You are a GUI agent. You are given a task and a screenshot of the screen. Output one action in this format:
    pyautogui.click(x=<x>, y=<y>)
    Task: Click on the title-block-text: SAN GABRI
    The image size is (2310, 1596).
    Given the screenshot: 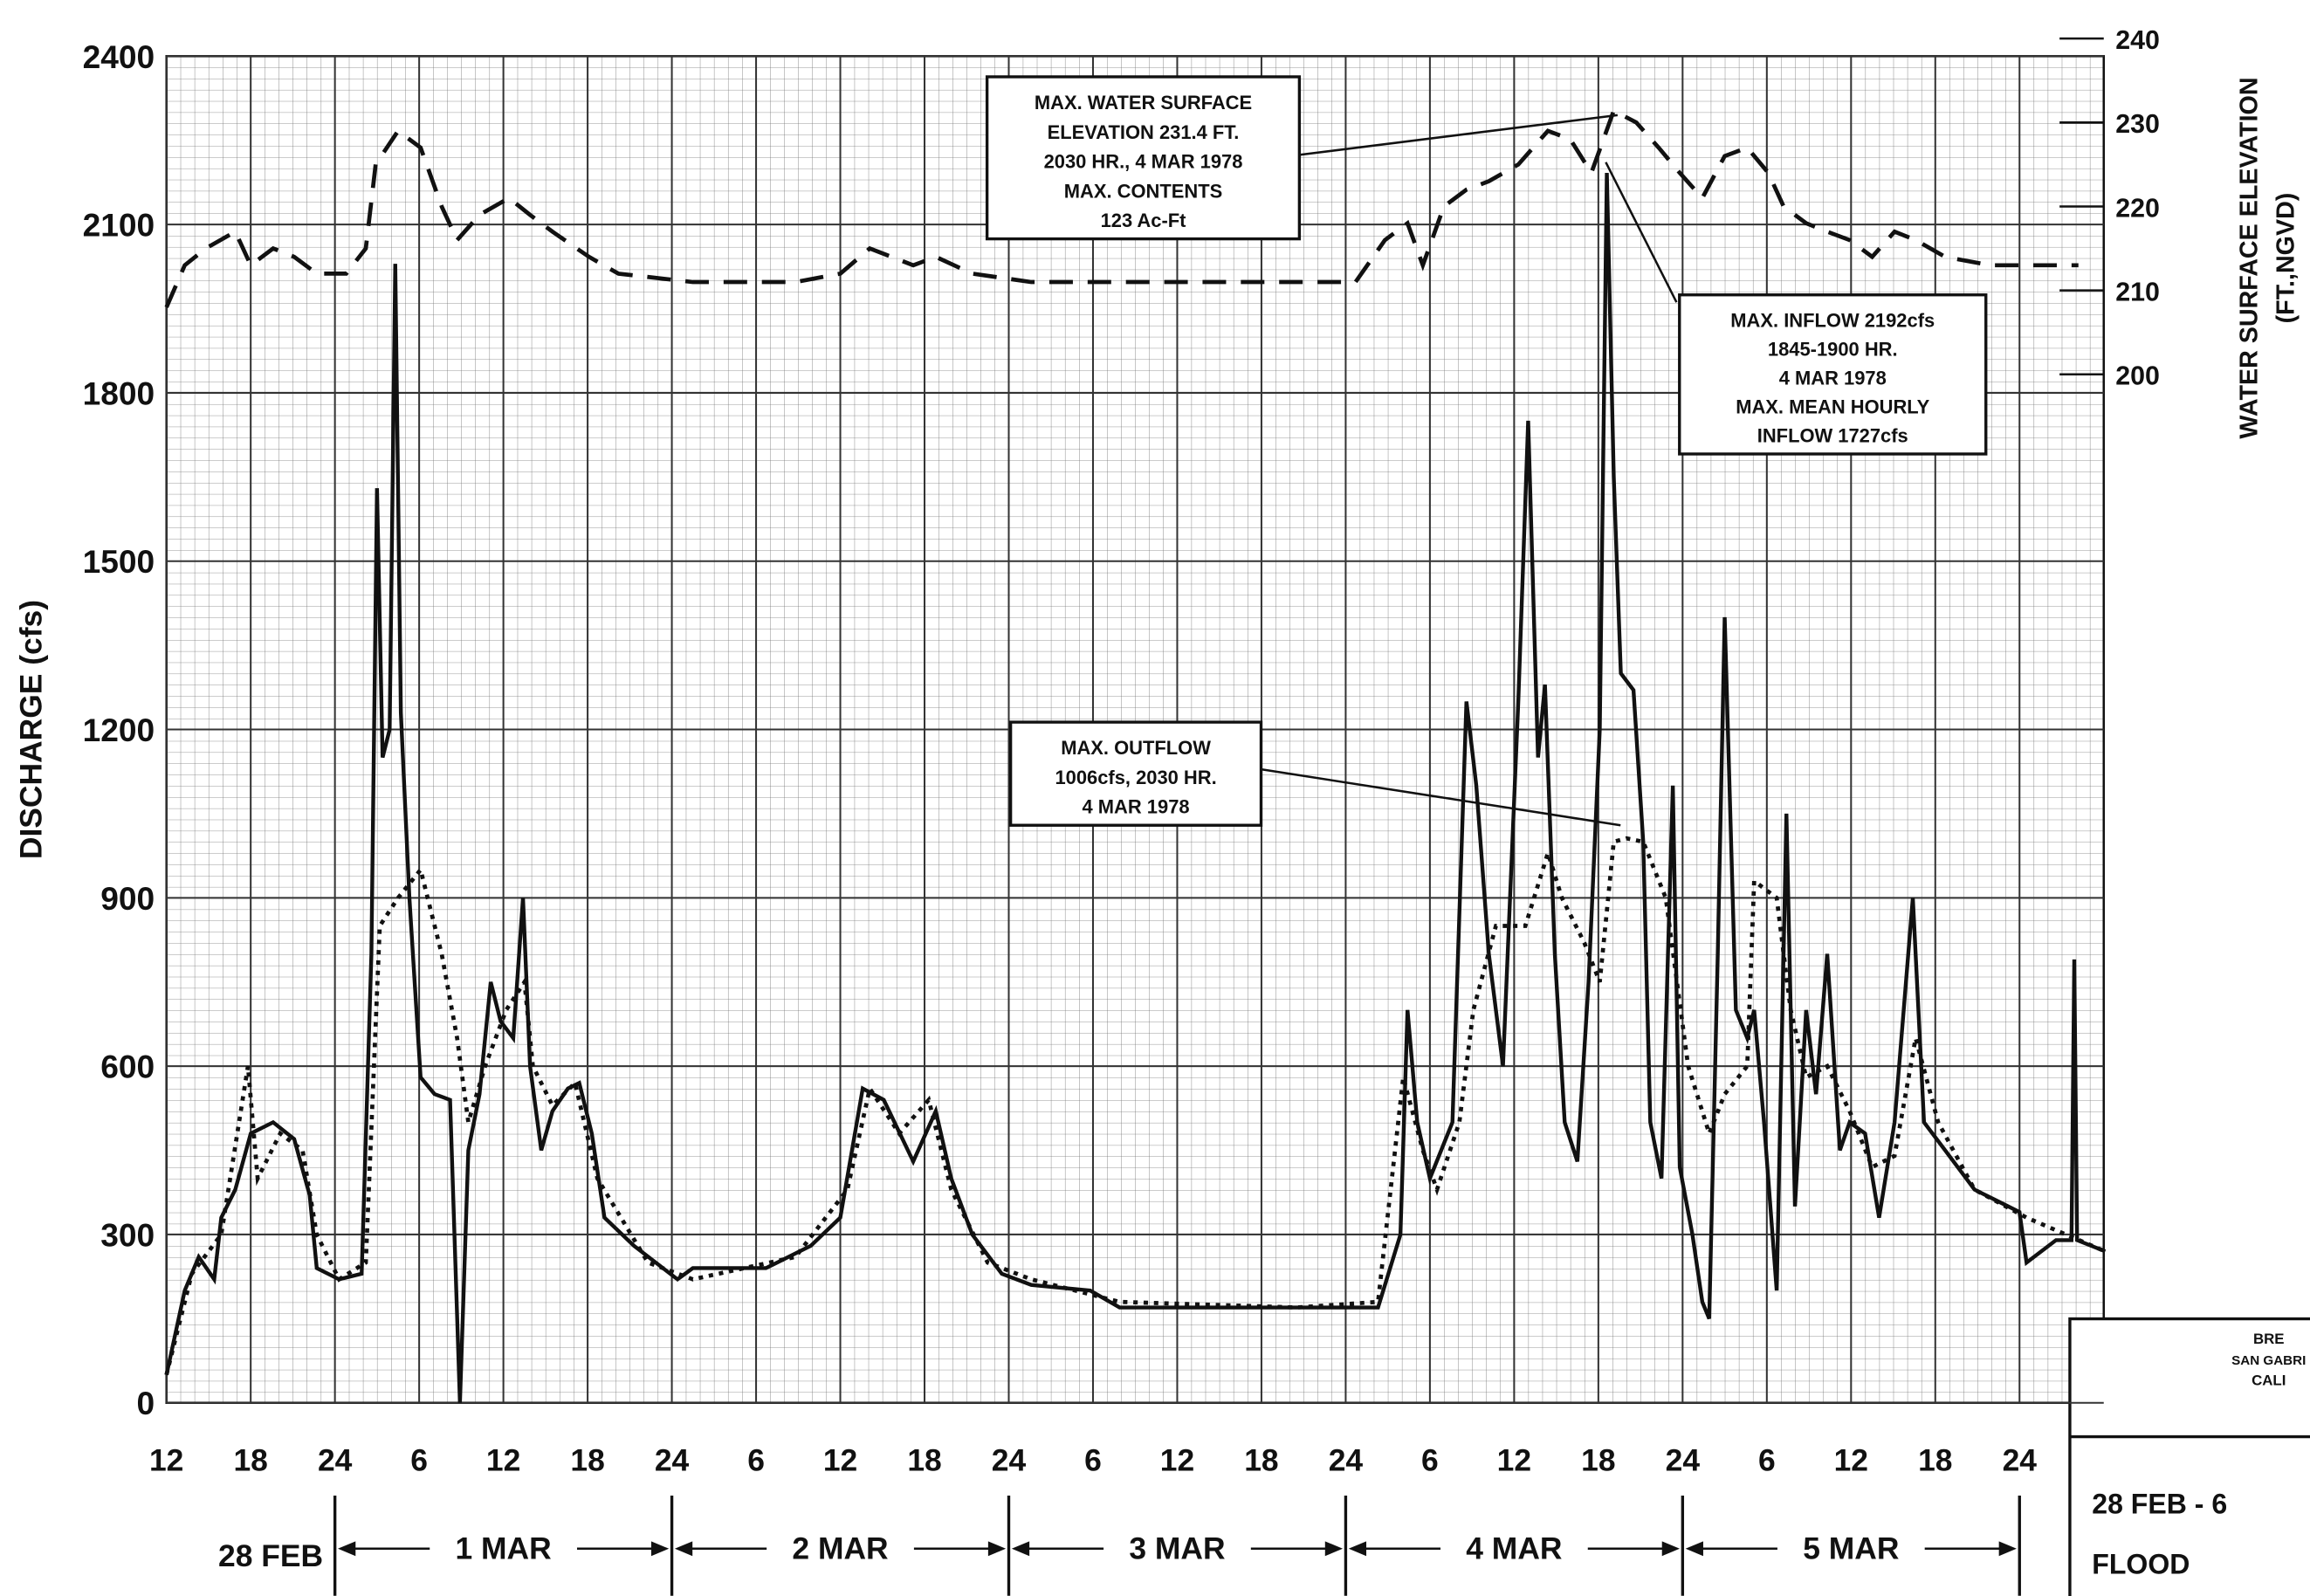 What is the action you would take?
    pyautogui.click(x=2268, y=1361)
    